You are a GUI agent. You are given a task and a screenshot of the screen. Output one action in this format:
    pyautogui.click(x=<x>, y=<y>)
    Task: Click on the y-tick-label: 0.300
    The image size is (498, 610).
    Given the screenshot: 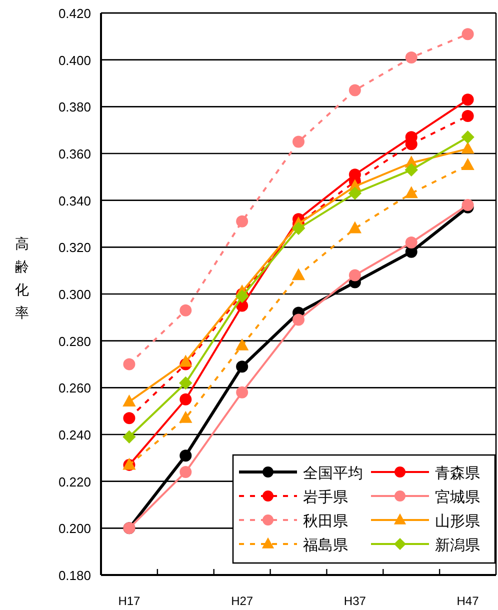 What is the action you would take?
    pyautogui.click(x=74, y=294)
    